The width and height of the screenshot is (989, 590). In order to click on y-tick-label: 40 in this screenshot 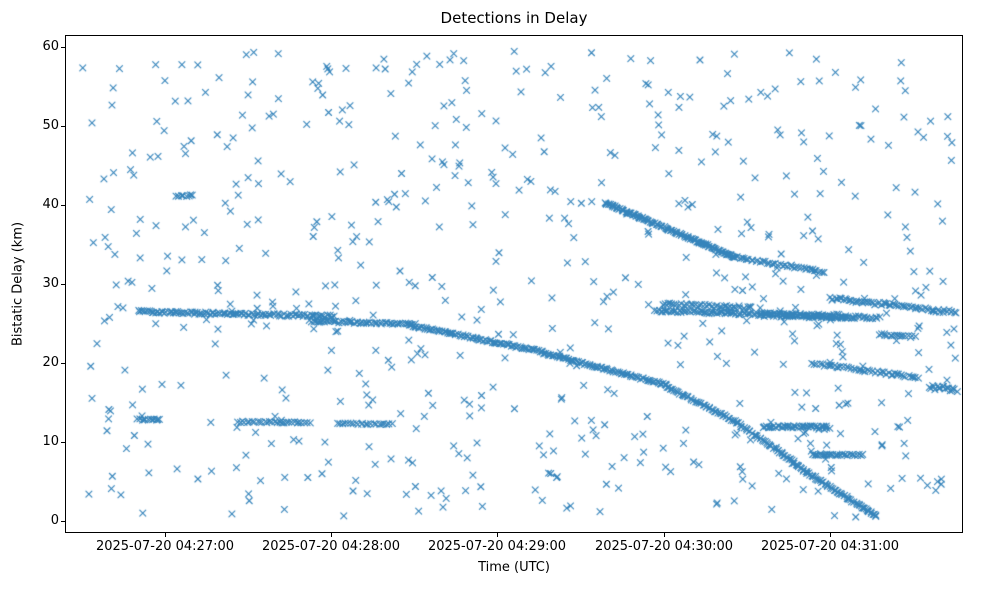, I will do `click(50, 204)`.